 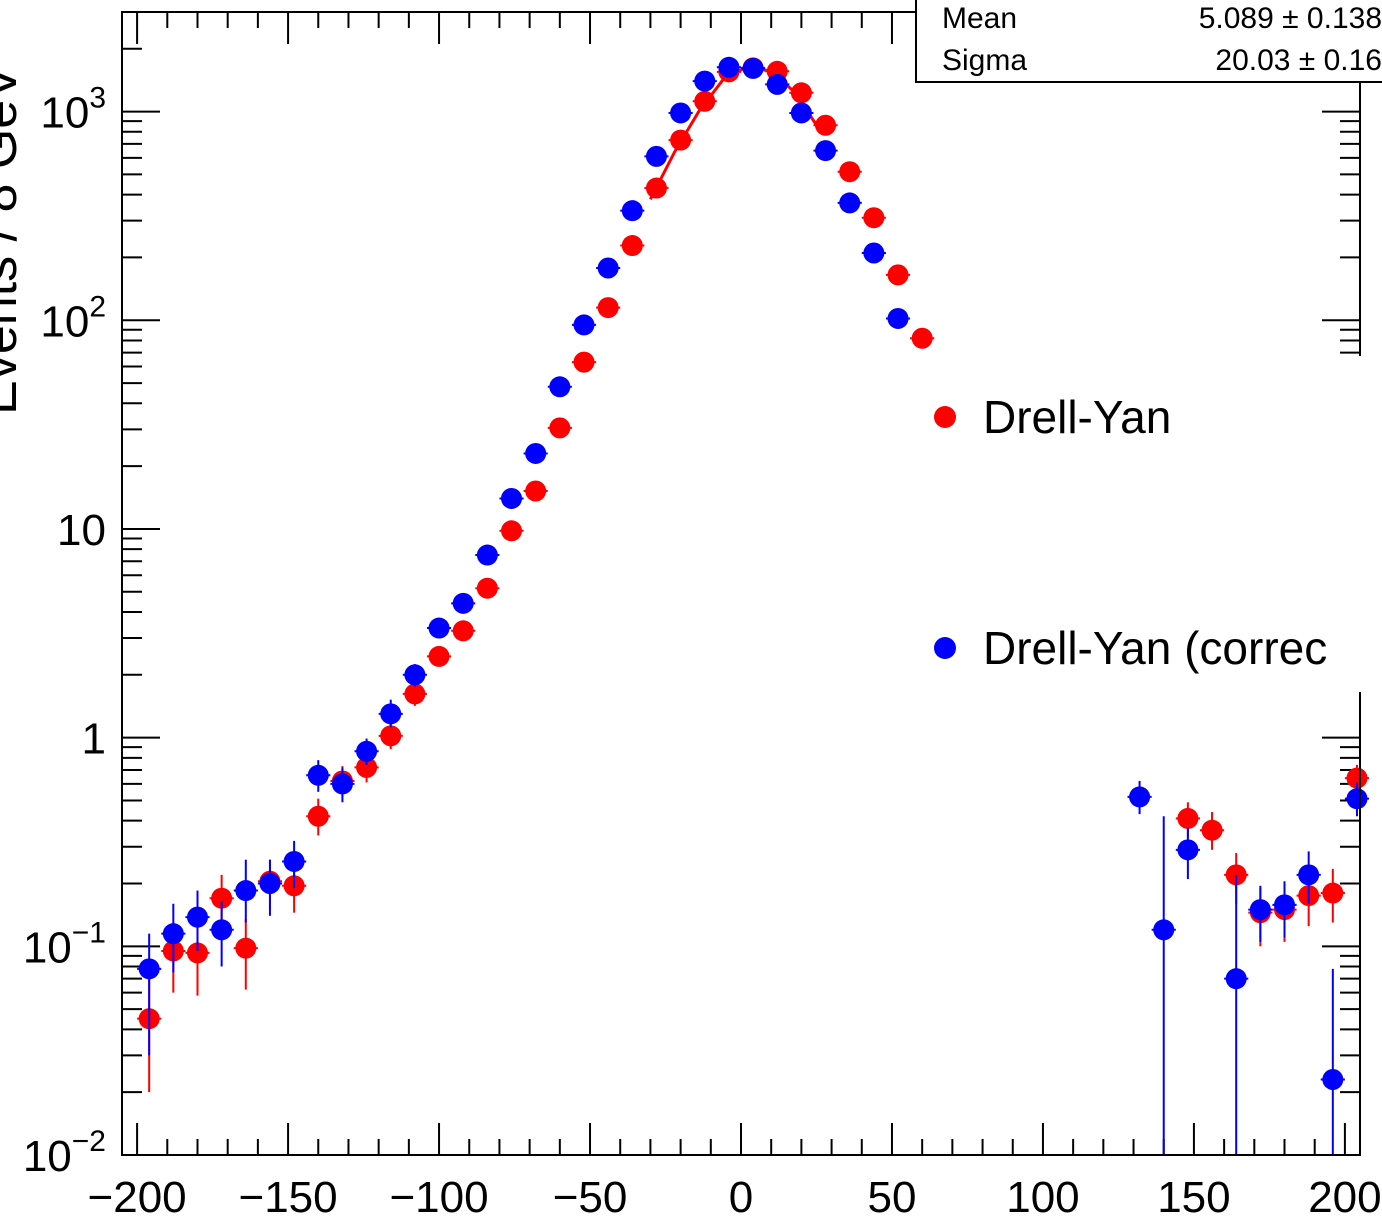 What do you see at coordinates (14, 240) in the screenshot?
I see `y-axis-title: Events / 8 GeV` at bounding box center [14, 240].